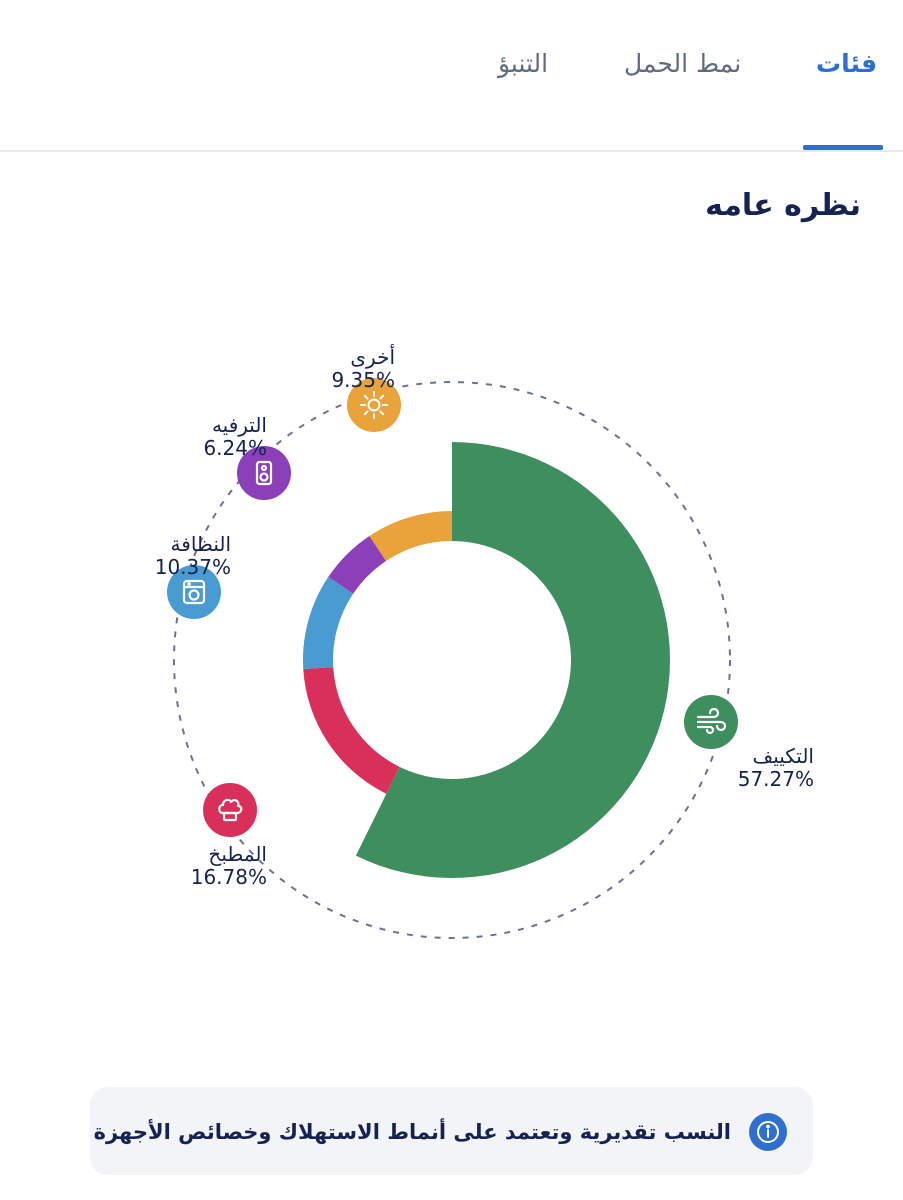 The width and height of the screenshot is (903, 1200). I want to click on category-other: أخرى 9.35%, so click(369, 392).